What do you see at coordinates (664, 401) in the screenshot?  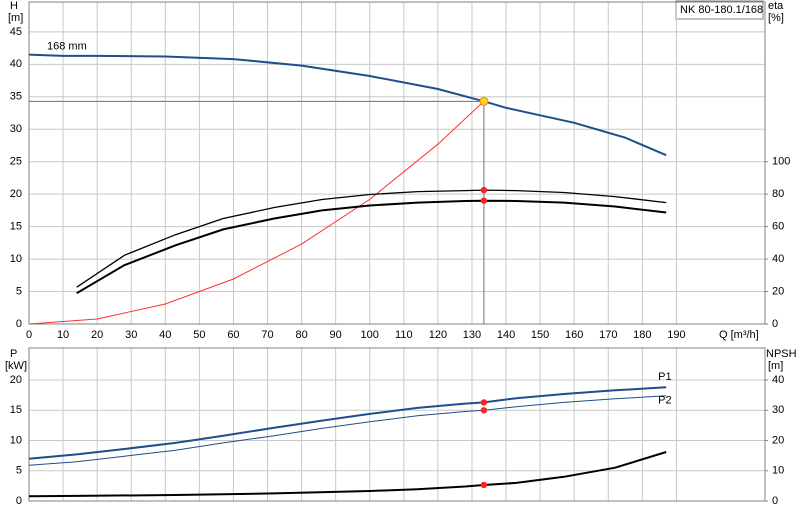 I see `curve-label: P2` at bounding box center [664, 401].